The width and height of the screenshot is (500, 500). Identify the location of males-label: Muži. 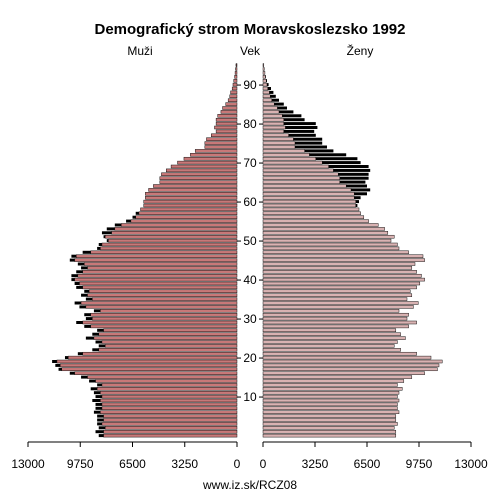
(139, 51).